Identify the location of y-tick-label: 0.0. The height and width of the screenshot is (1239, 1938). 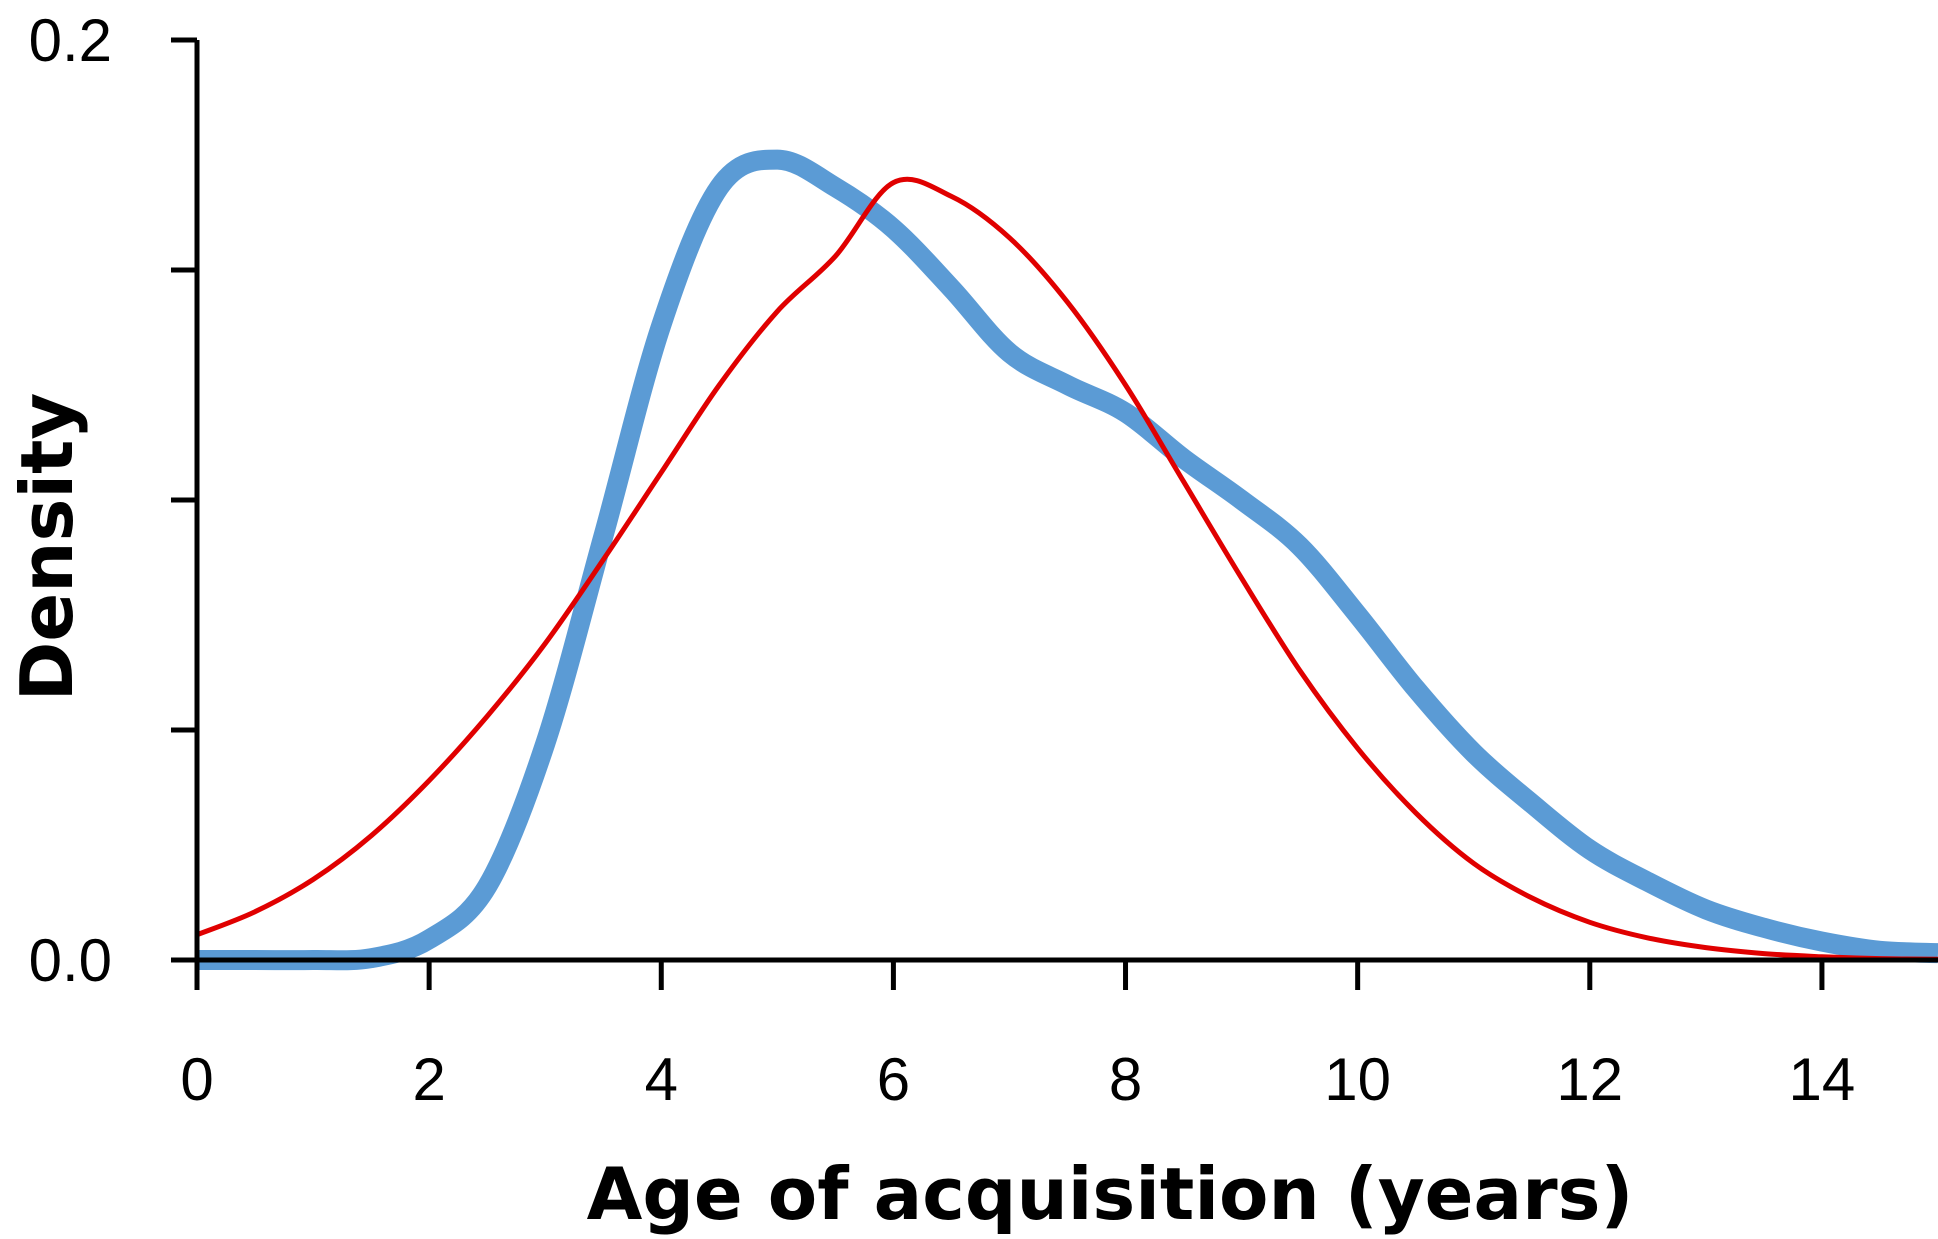
(70, 960).